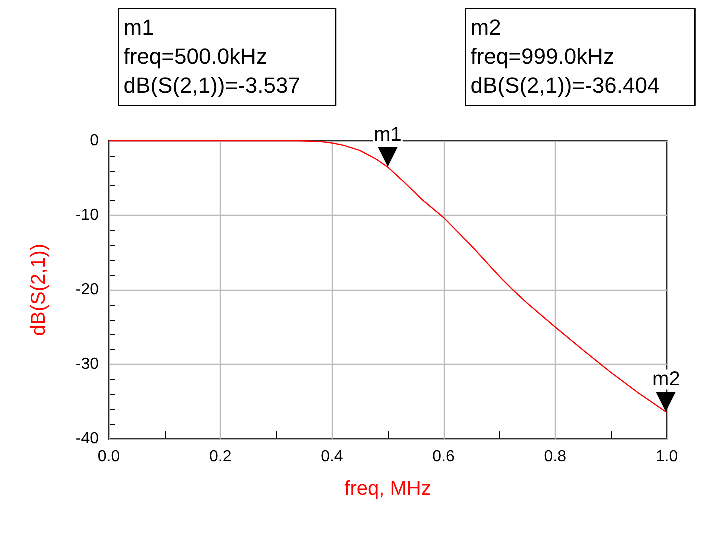 The height and width of the screenshot is (536, 724). What do you see at coordinates (95, 141) in the screenshot?
I see `y-tick-label: 0` at bounding box center [95, 141].